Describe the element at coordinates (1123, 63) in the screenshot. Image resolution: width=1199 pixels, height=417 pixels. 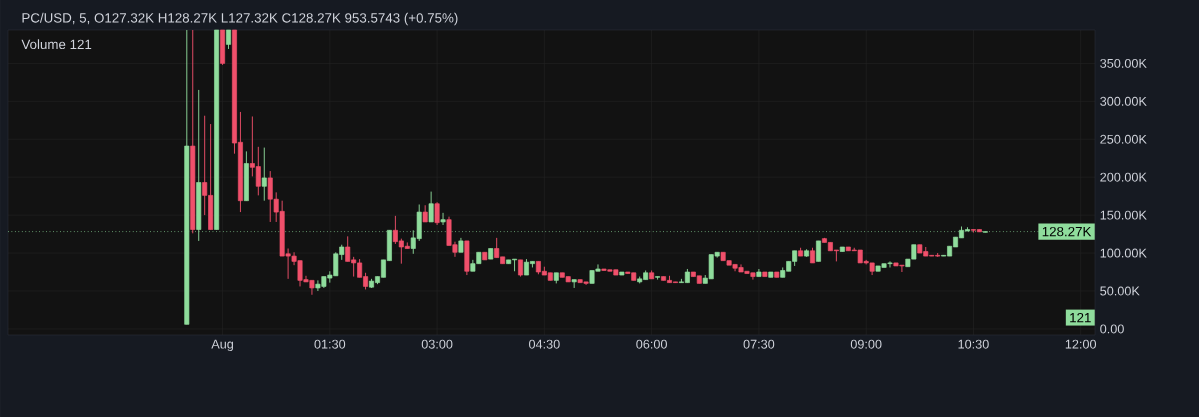
I see `y-tick-label: 350.00K` at that location.